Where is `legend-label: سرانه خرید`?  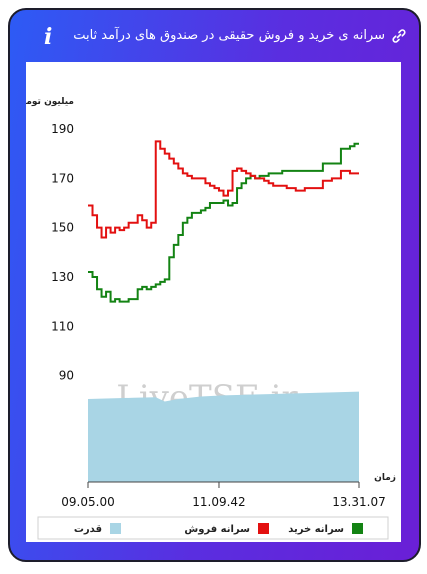 legend-label: سرانه خرید is located at coordinates (316, 529).